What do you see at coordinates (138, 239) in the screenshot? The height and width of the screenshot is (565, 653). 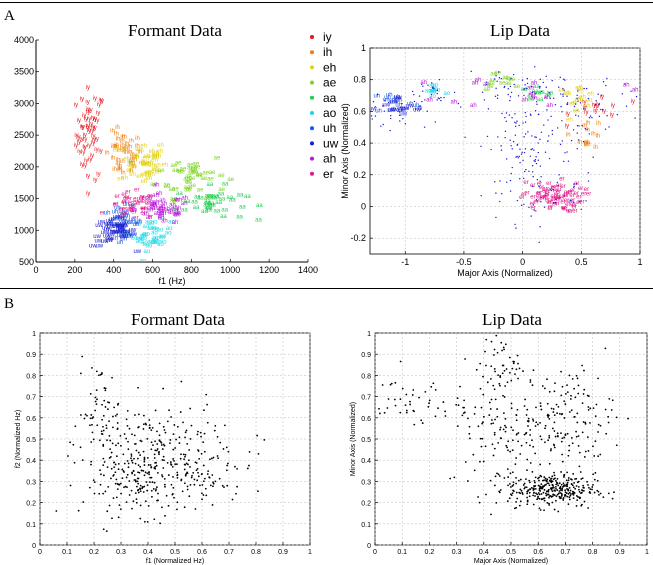 I see `data-label-ao: ao` at bounding box center [138, 239].